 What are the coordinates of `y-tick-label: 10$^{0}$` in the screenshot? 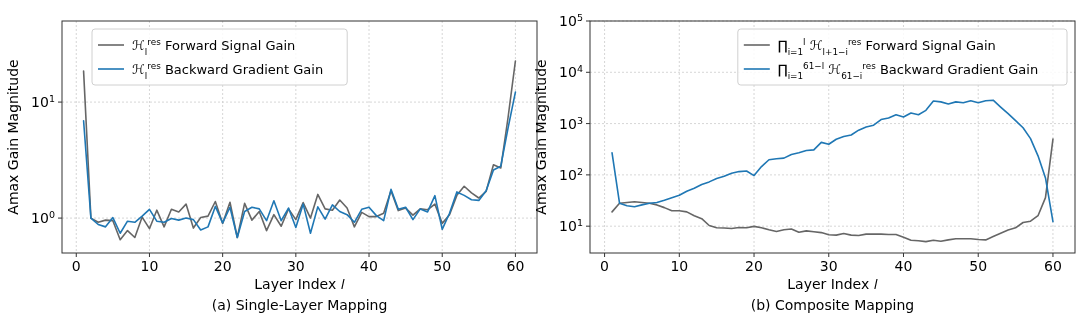 It's located at (43, 217).